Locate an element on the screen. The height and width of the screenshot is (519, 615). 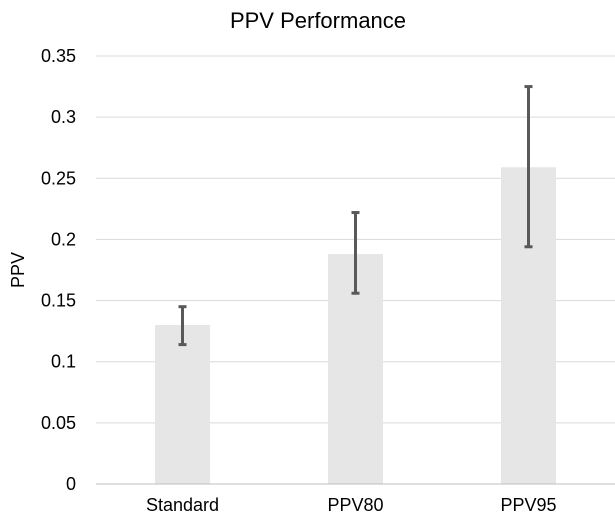
y-tick-label: 0.05 is located at coordinates (58, 423).